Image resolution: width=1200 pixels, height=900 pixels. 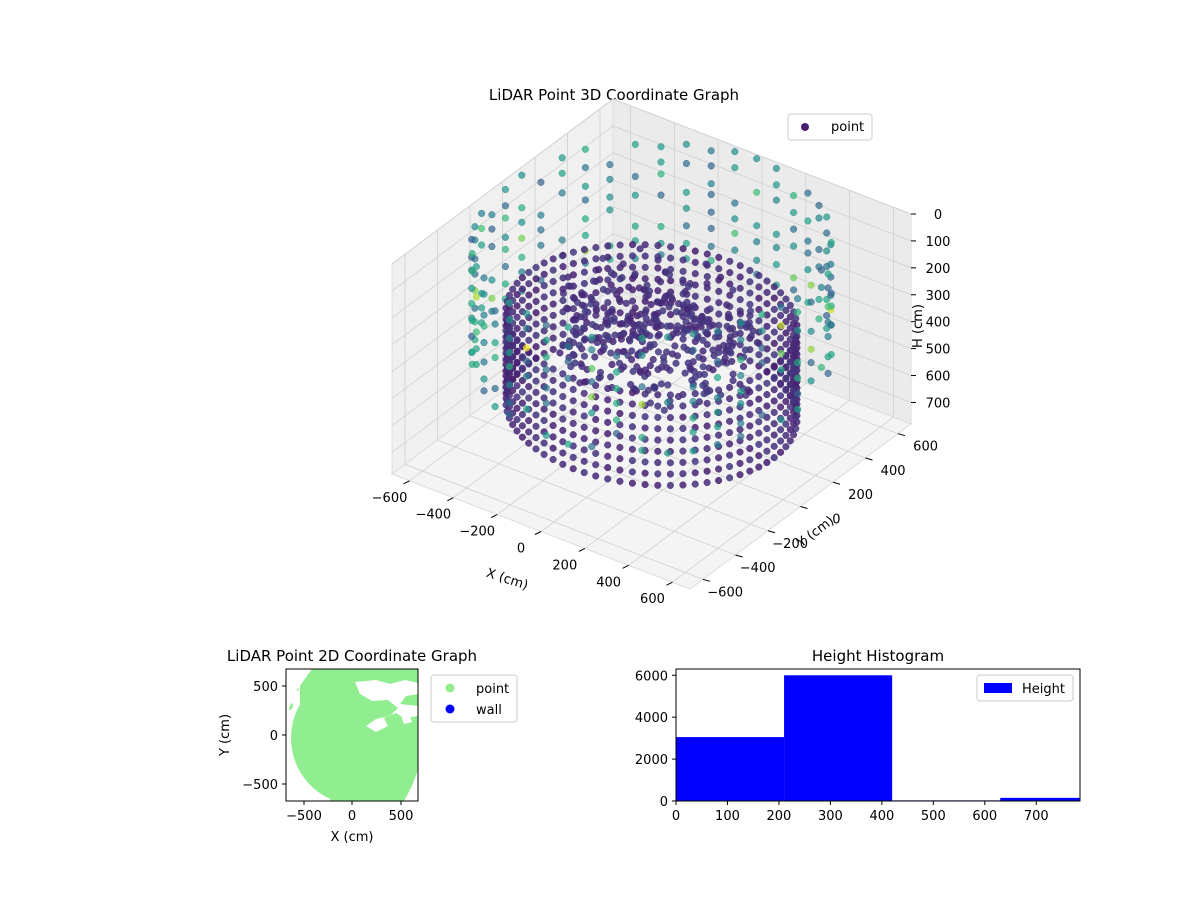 I want to click on chart-3d-gridline-z, so click(x=651, y=181).